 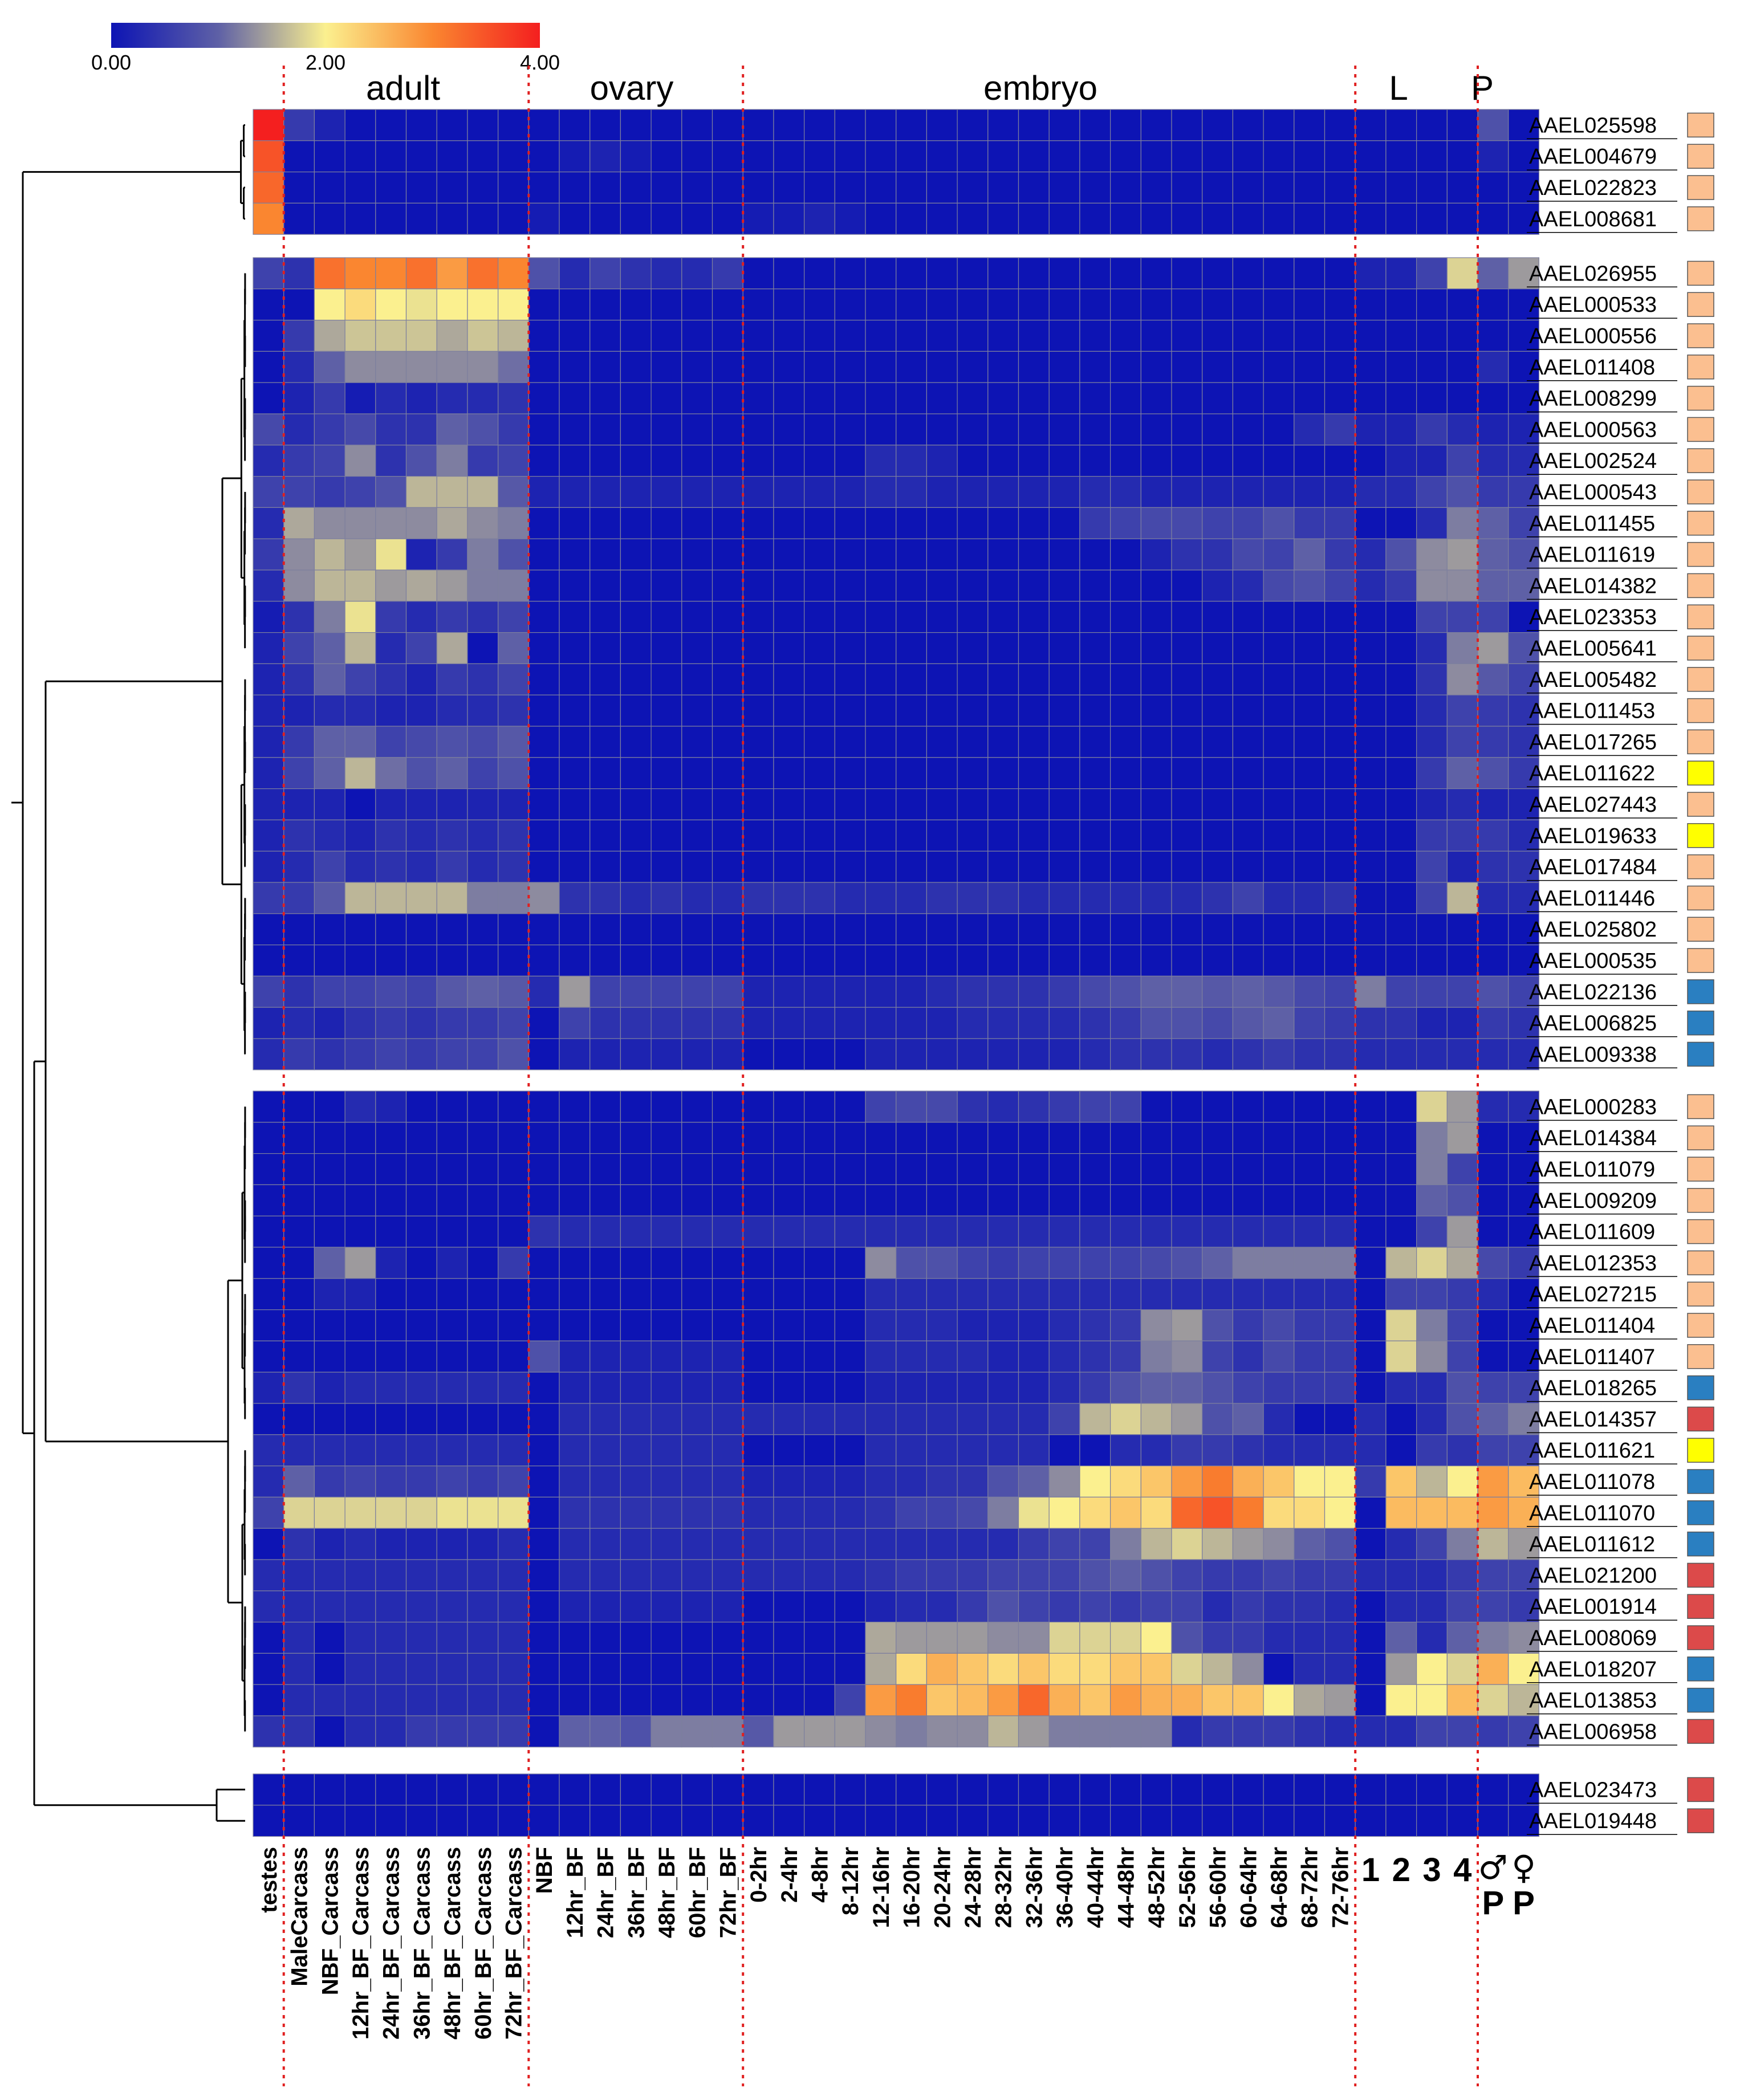 What do you see at coordinates (269, 1880) in the screenshot?
I see `column-label: testes` at bounding box center [269, 1880].